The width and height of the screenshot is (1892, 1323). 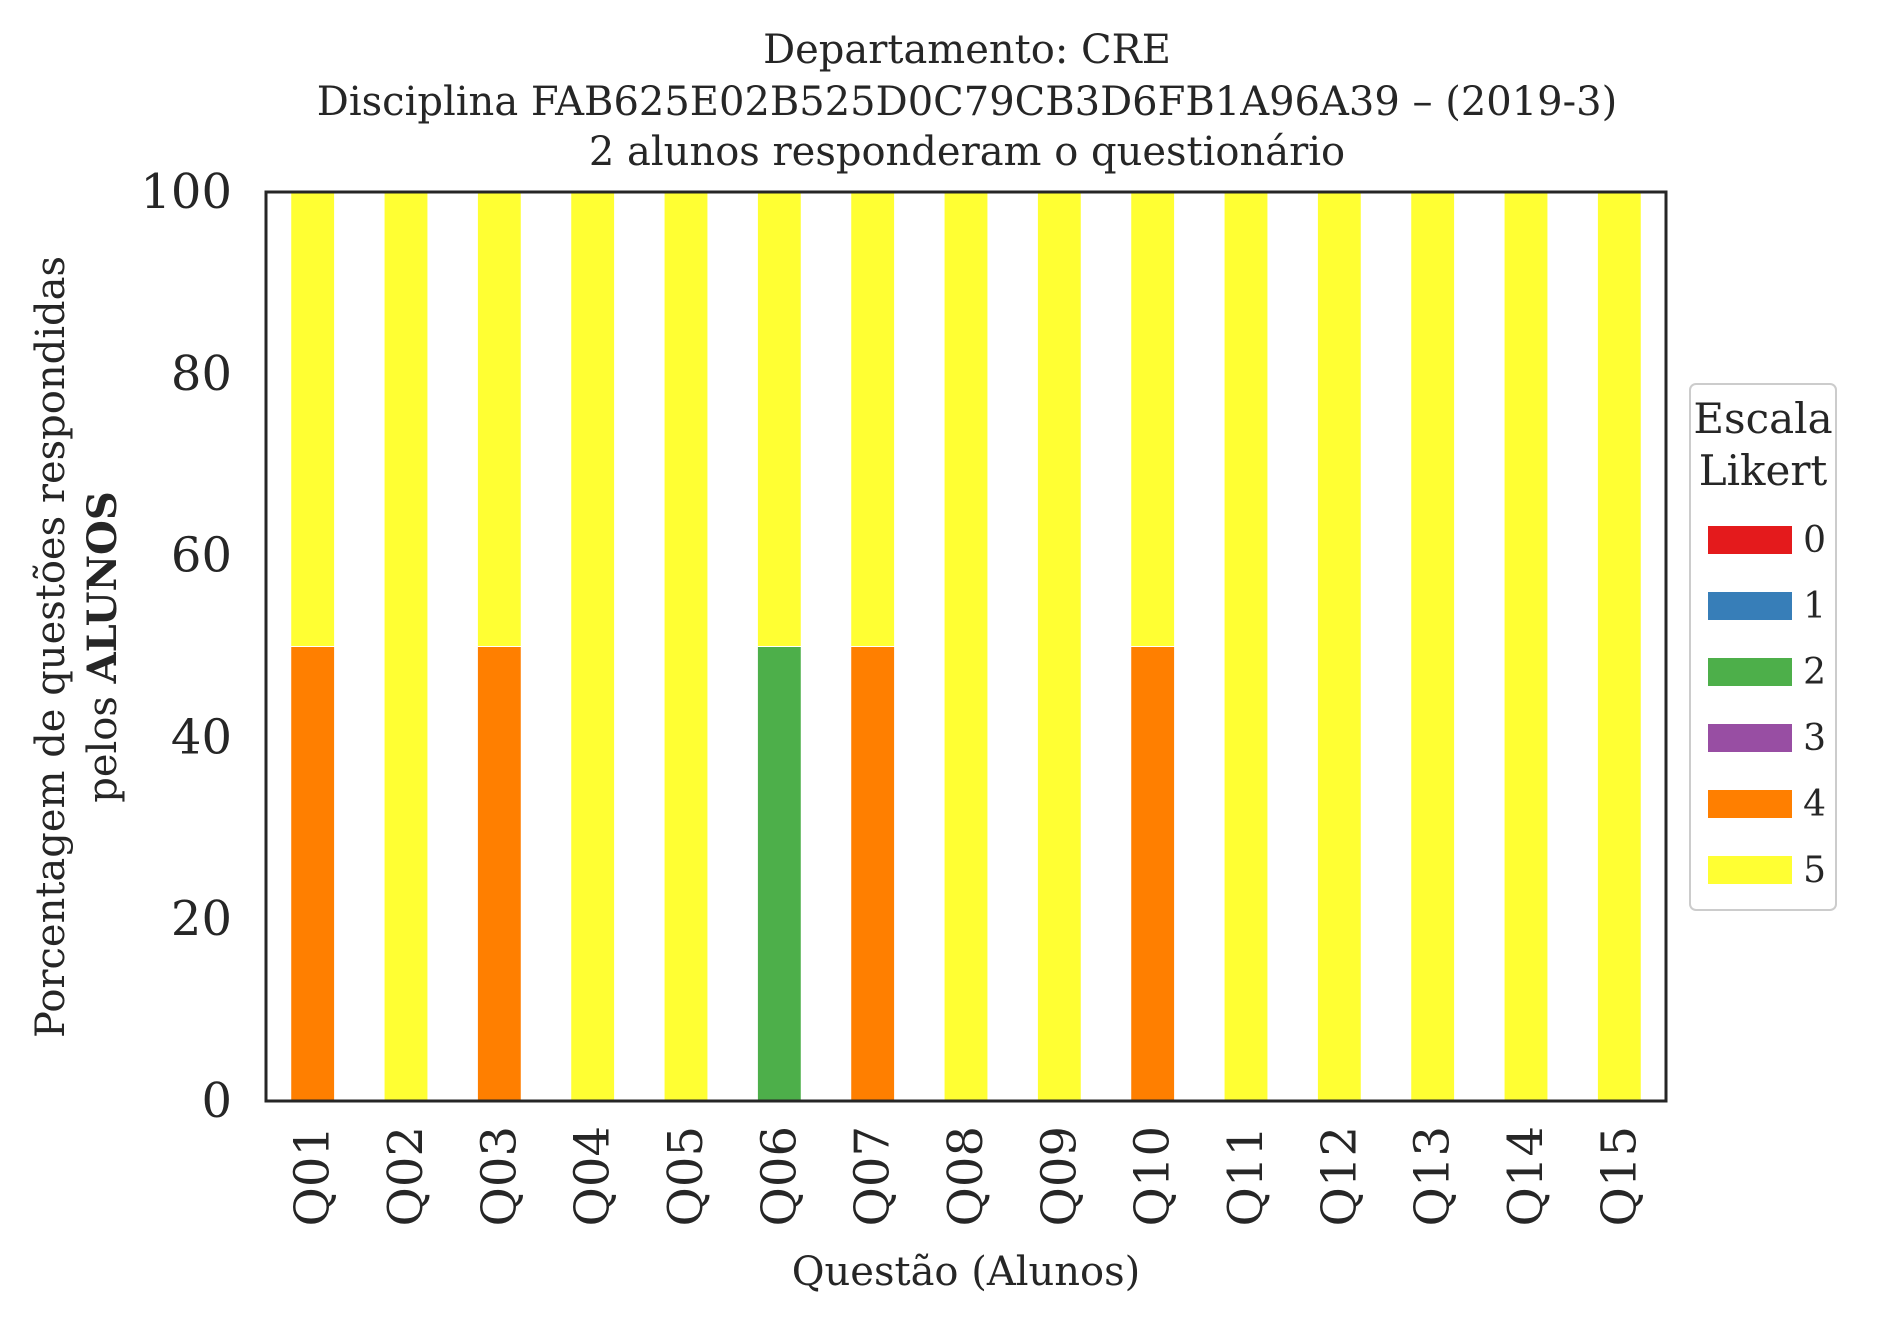 What do you see at coordinates (779, 1176) in the screenshot?
I see `x-tick-label: Q06` at bounding box center [779, 1176].